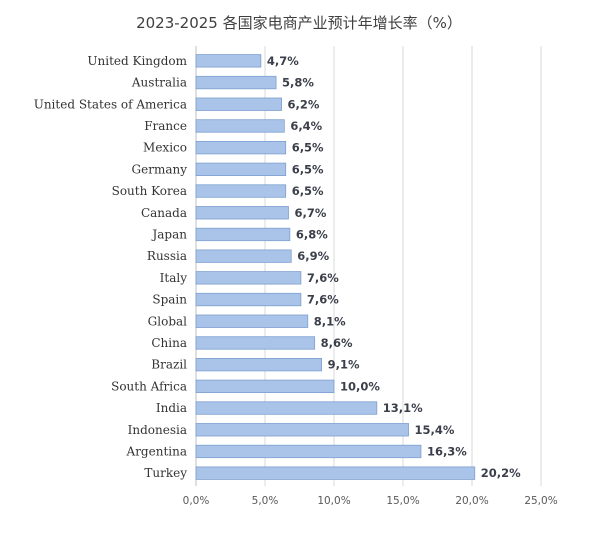 This screenshot has height=534, width=598. What do you see at coordinates (159, 83) in the screenshot?
I see `category-label: Australia` at bounding box center [159, 83].